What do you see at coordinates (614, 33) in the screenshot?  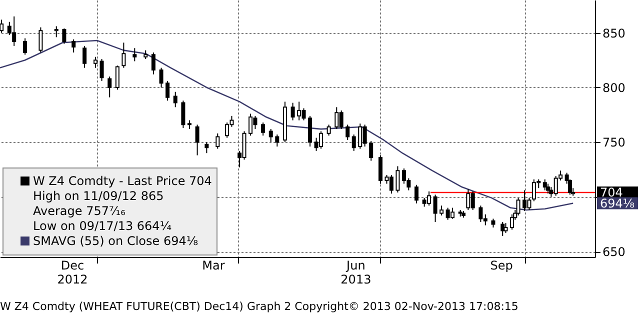 I see `y-tick-label: 850` at bounding box center [614, 33].